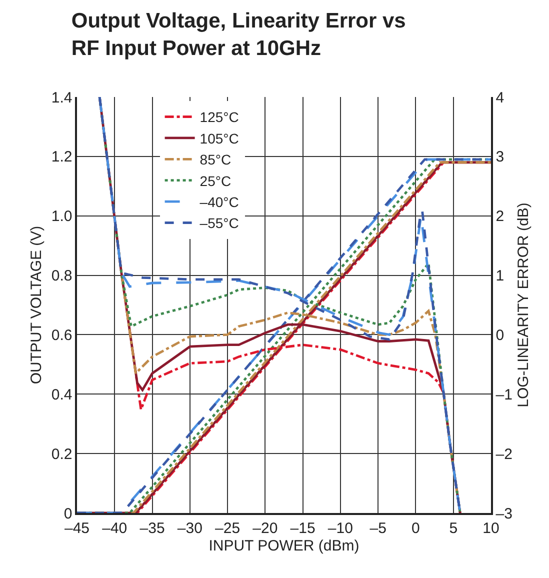  What do you see at coordinates (216, 160) in the screenshot?
I see `legend-label: 85°C` at bounding box center [216, 160].